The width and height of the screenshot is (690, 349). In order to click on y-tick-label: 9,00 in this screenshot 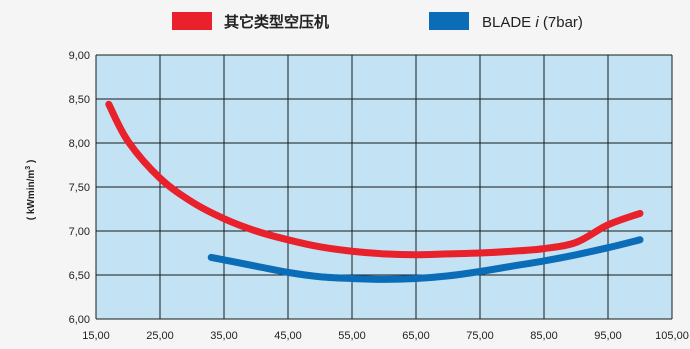, I will do `click(79, 56)`.